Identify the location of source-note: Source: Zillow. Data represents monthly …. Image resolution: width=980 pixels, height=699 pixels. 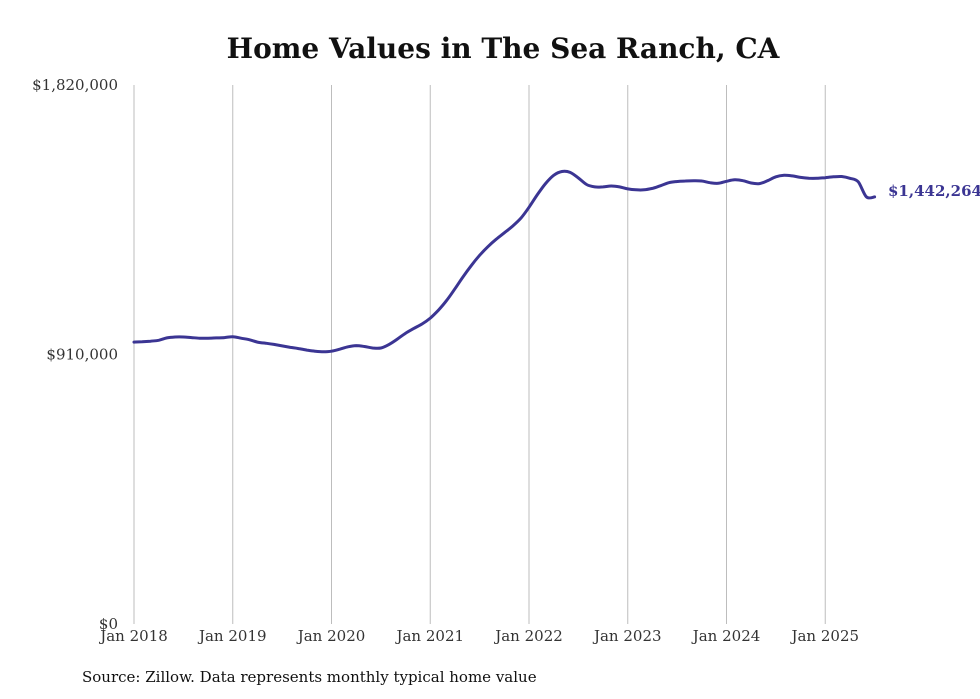
(309, 677).